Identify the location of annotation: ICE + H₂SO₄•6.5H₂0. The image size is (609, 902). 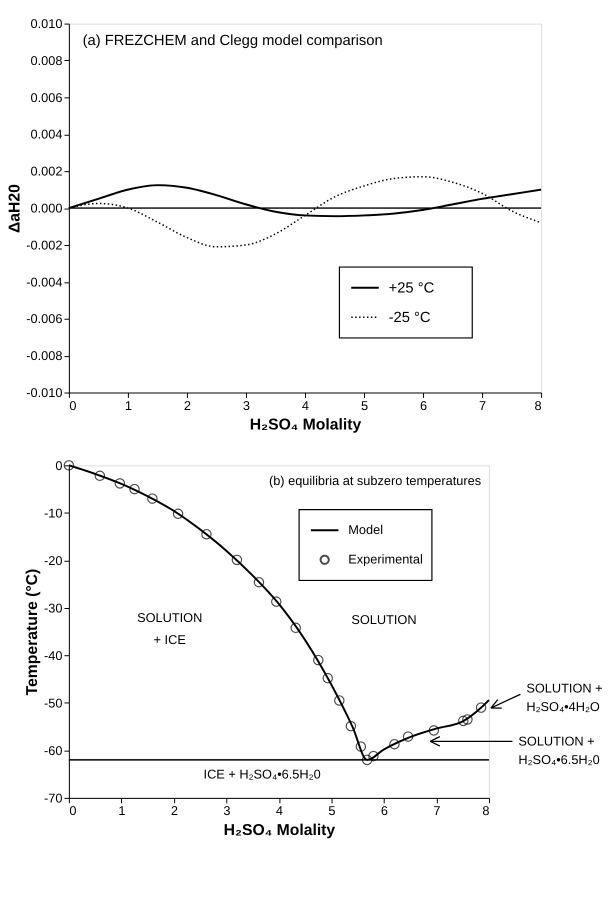
(262, 774).